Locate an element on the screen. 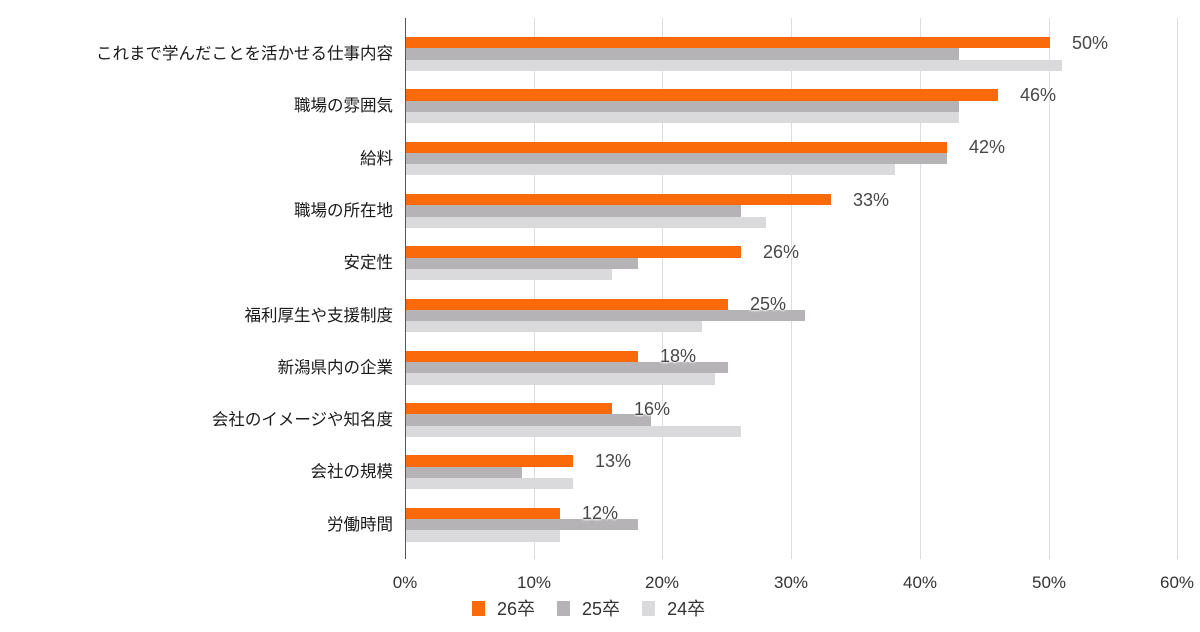 Image resolution: width=1200 pixels, height=632 pixels. x-tick-label: 40% is located at coordinates (920, 582).